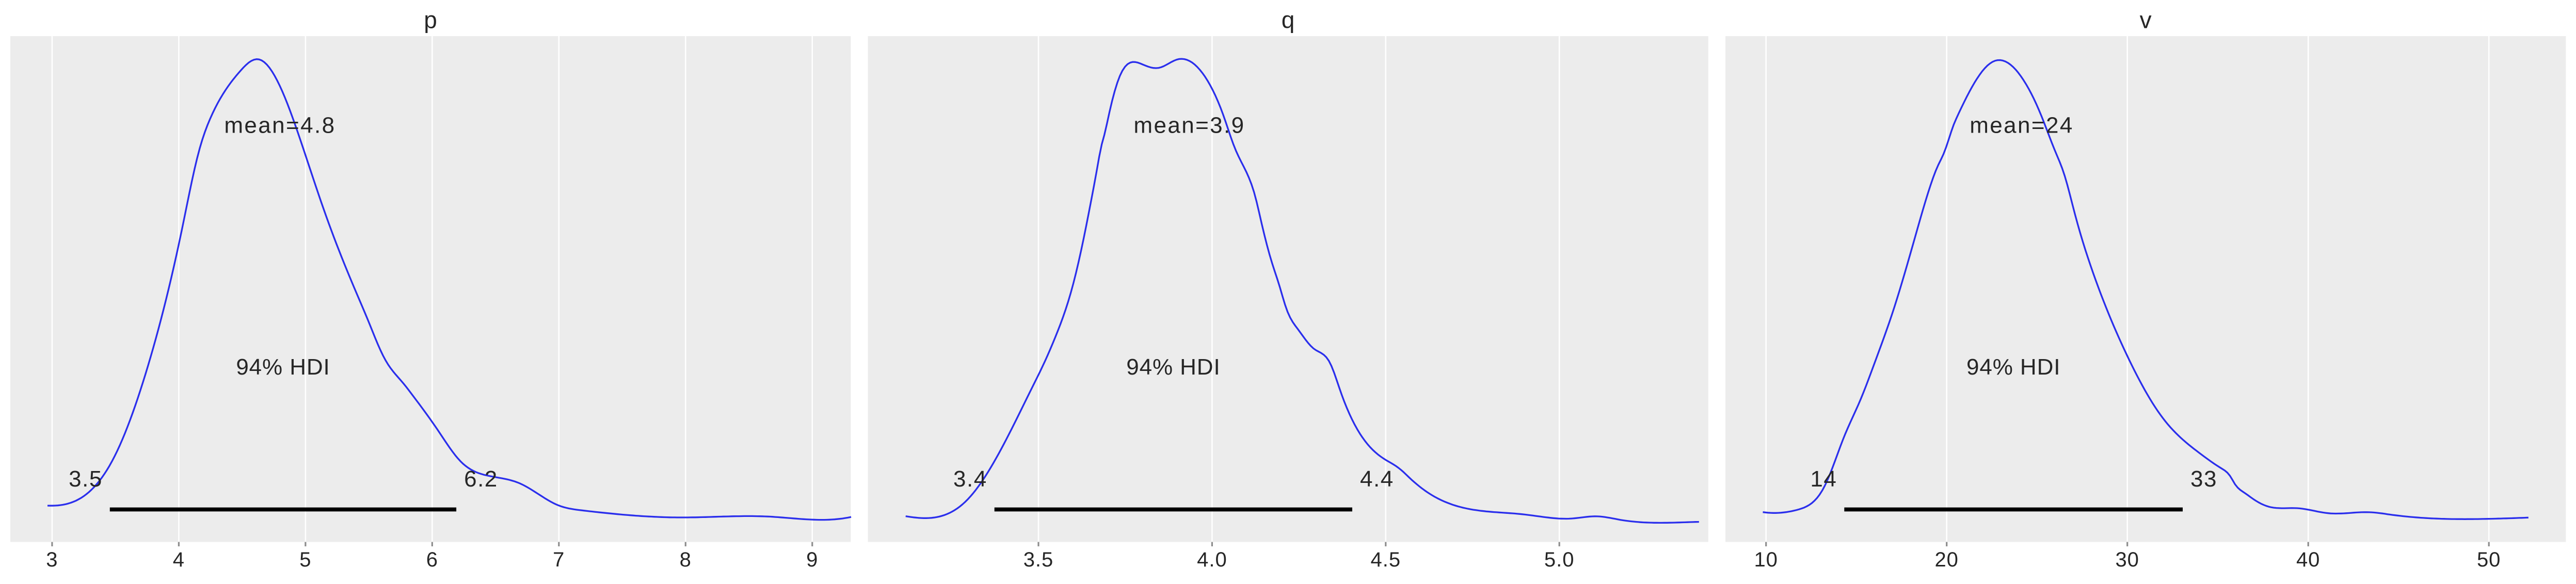 The image size is (2576, 584). Describe the element at coordinates (2308, 559) in the screenshot. I see `svg-text: 40` at that location.